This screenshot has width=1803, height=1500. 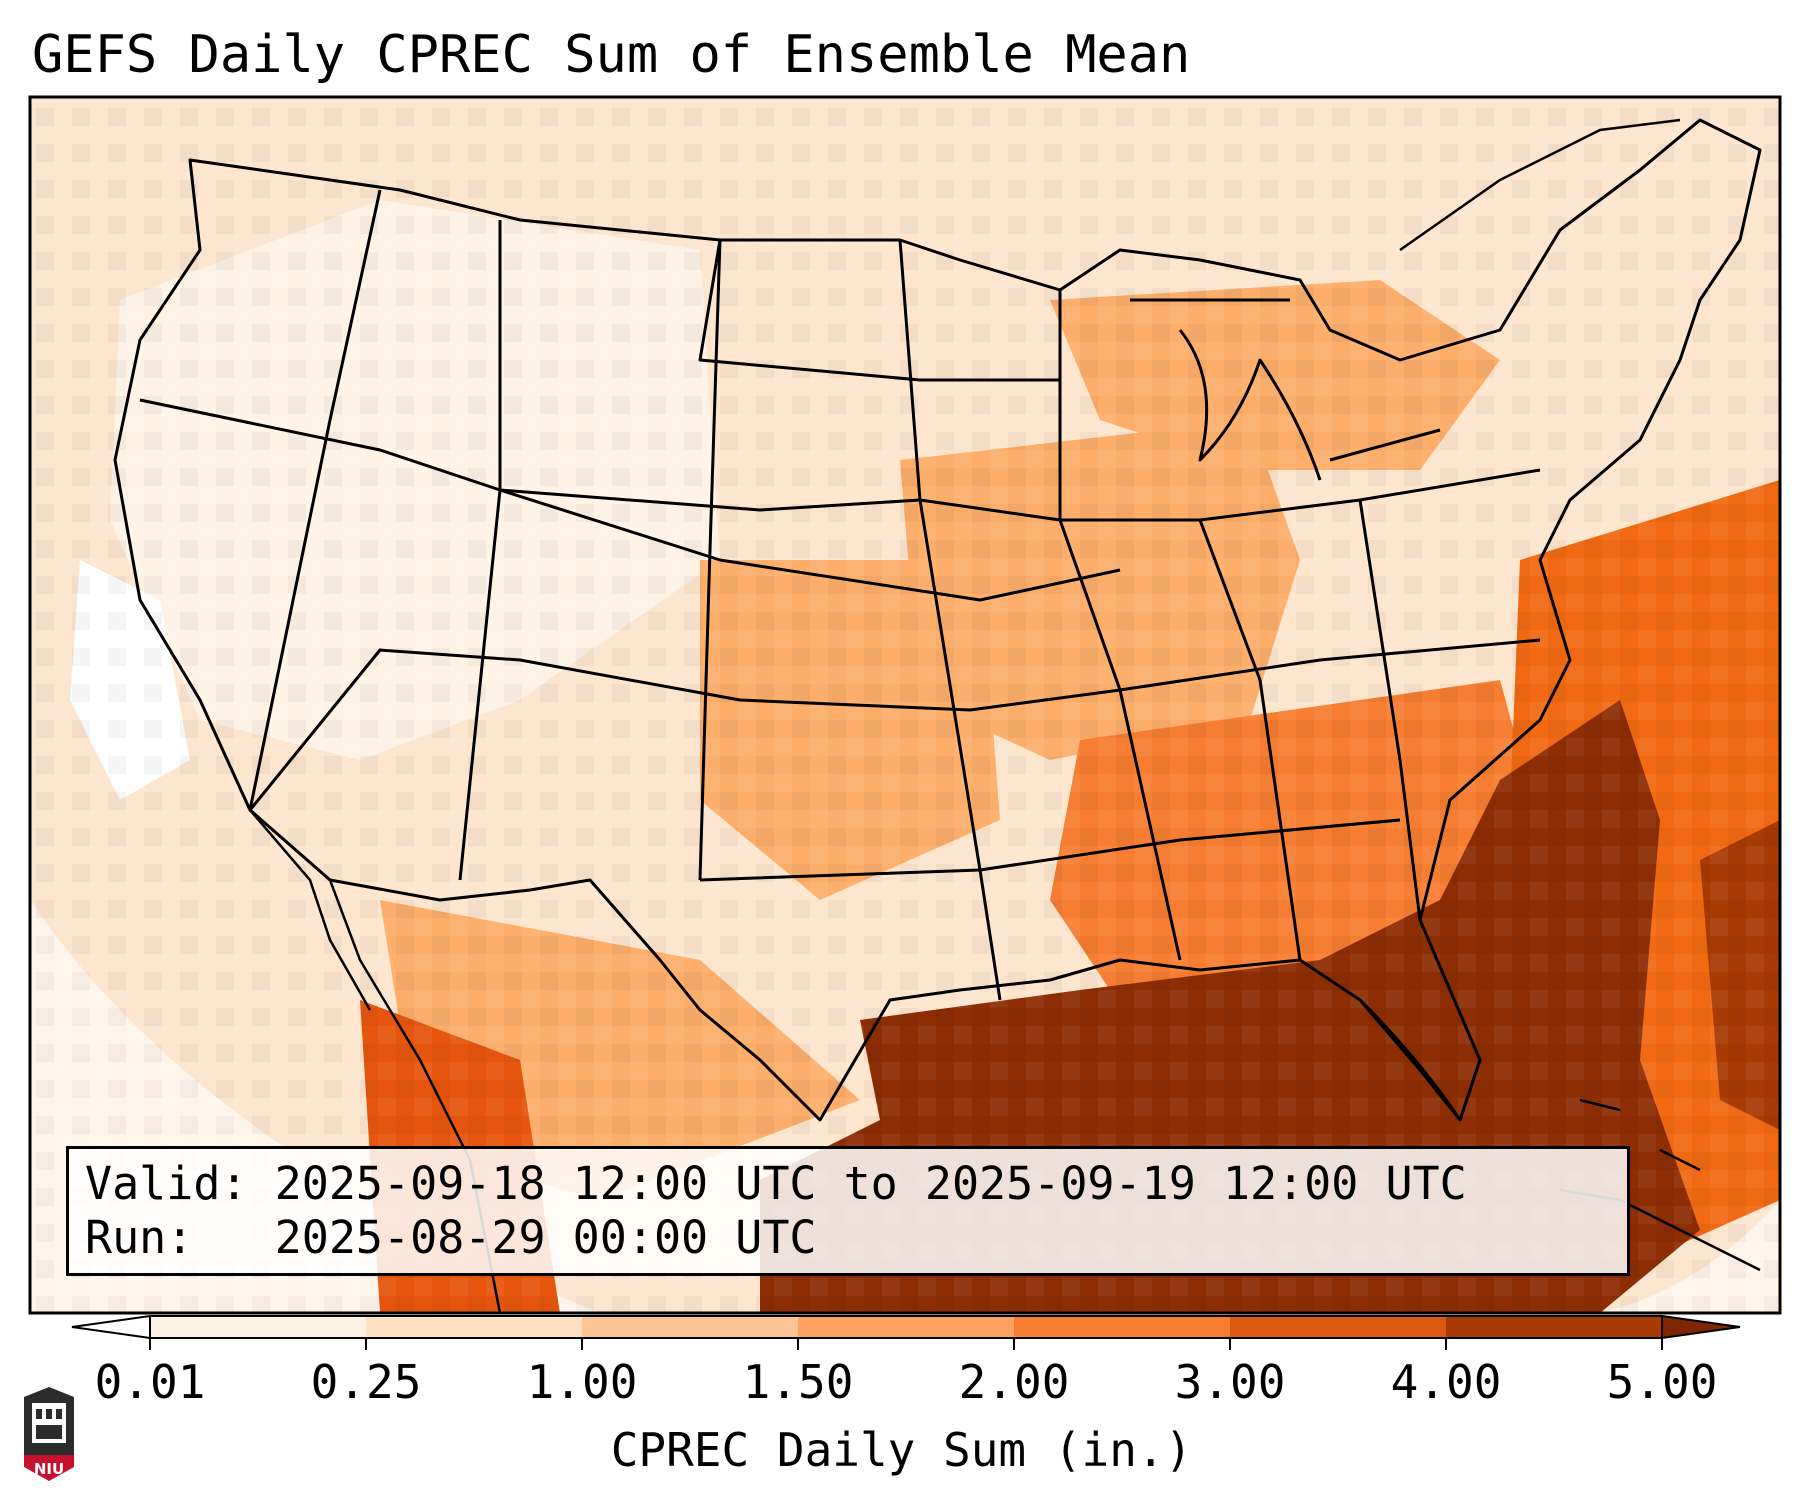 What do you see at coordinates (310, 910) in the screenshot?
I see `baja-coast` at bounding box center [310, 910].